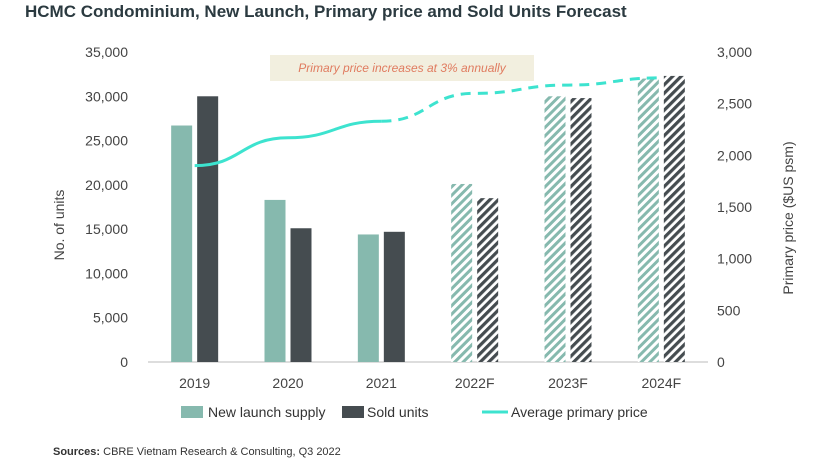 The width and height of the screenshot is (835, 467). I want to click on y-tick-label: 10,000, so click(106, 273).